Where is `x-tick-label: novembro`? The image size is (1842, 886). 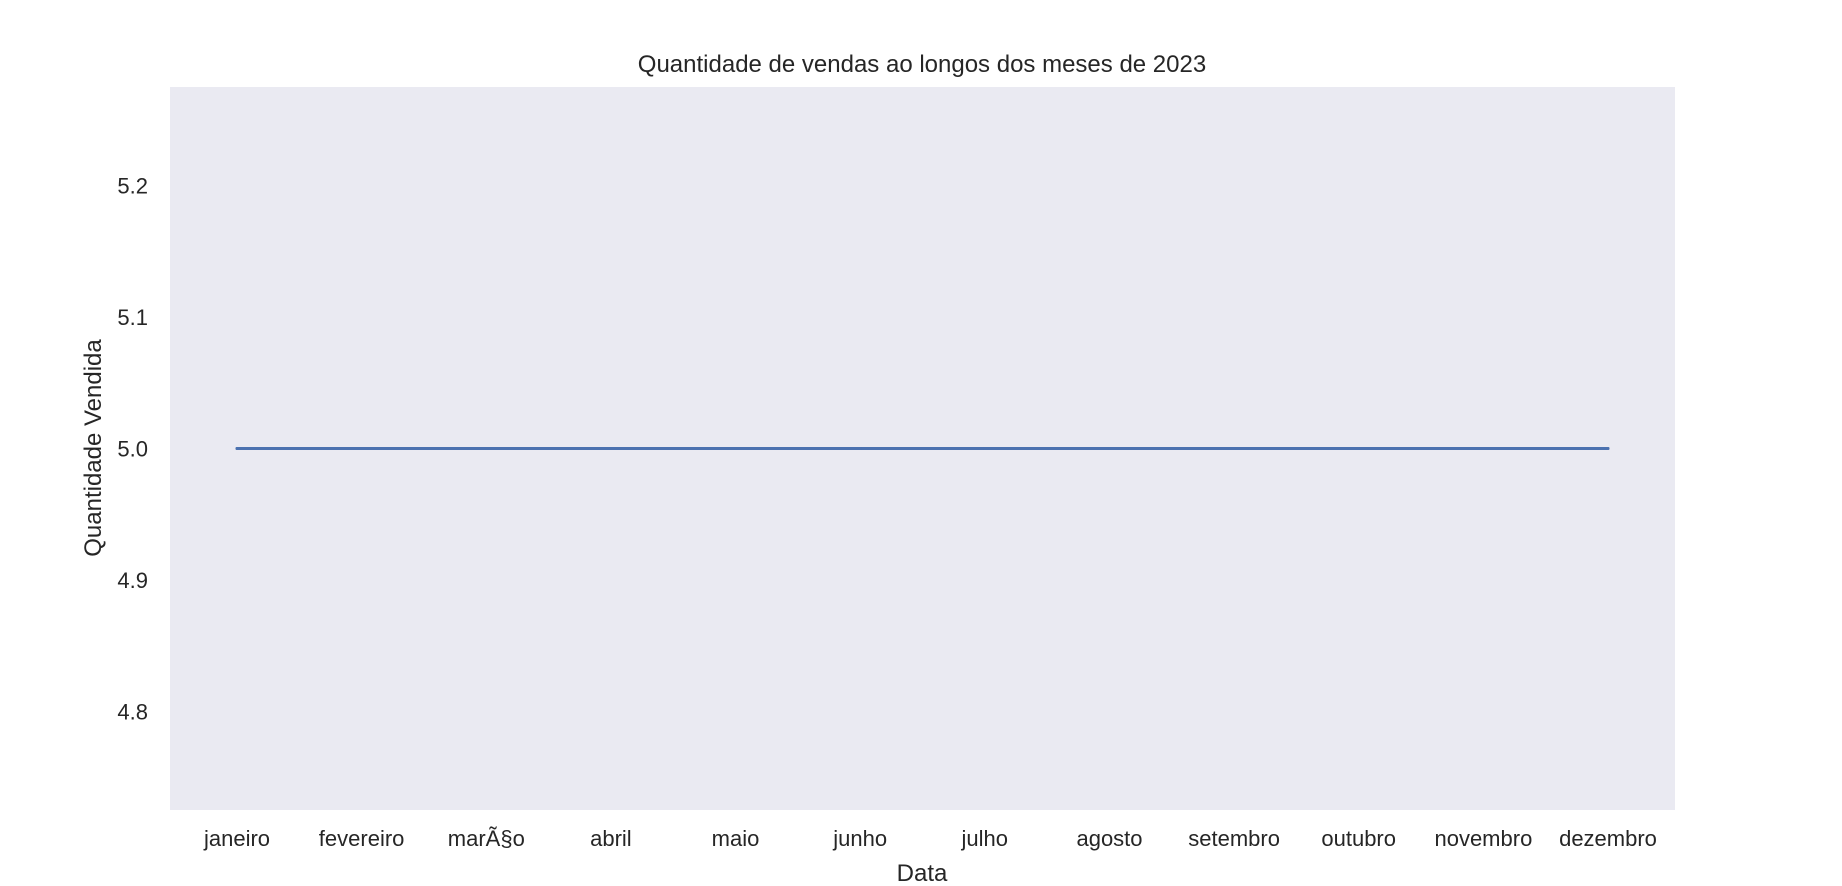 x-tick-label: novembro is located at coordinates (1483, 838).